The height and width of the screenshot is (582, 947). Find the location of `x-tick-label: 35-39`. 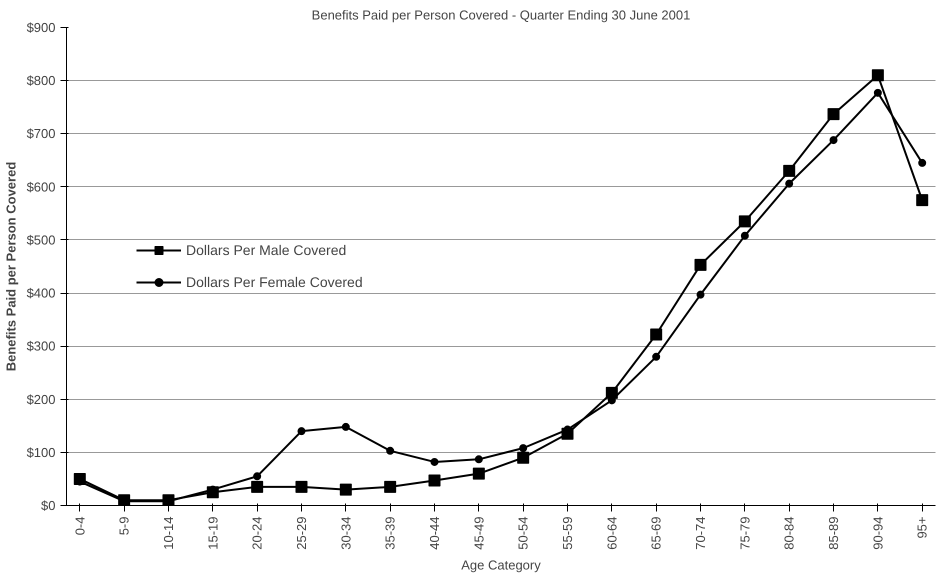

x-tick-label: 35-39 is located at coordinates (390, 533).